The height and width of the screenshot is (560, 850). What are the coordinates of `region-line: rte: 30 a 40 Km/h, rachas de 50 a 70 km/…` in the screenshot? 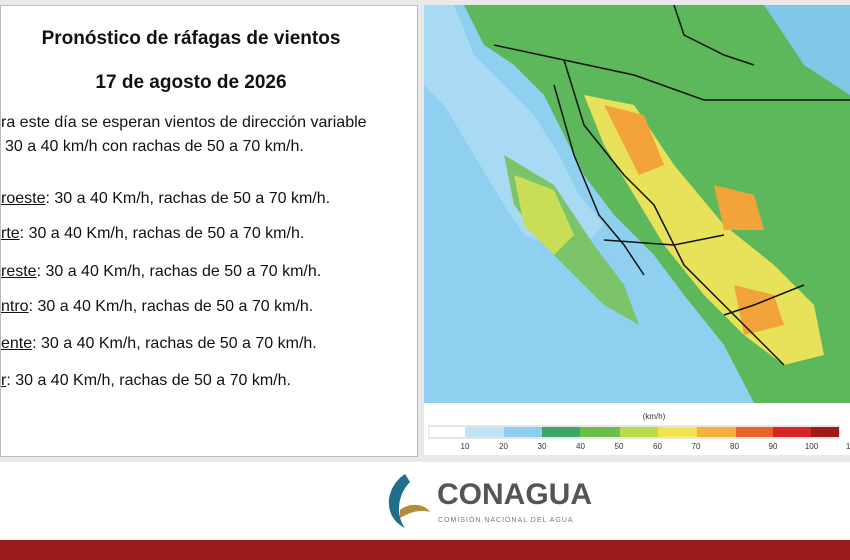 It's located at (152, 234).